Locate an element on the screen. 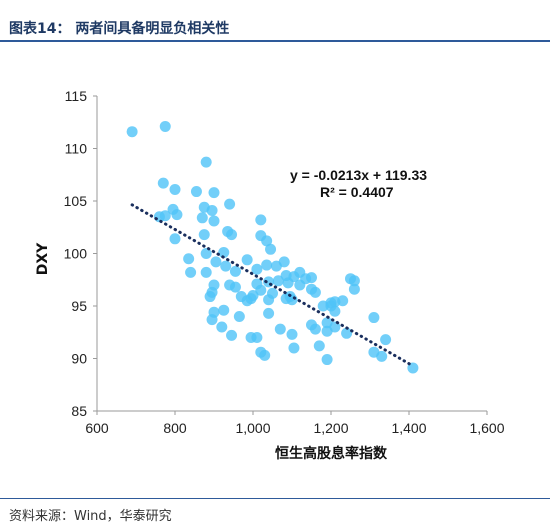 This screenshot has height=532, width=550. y-tick-label: 100 is located at coordinates (76, 254).